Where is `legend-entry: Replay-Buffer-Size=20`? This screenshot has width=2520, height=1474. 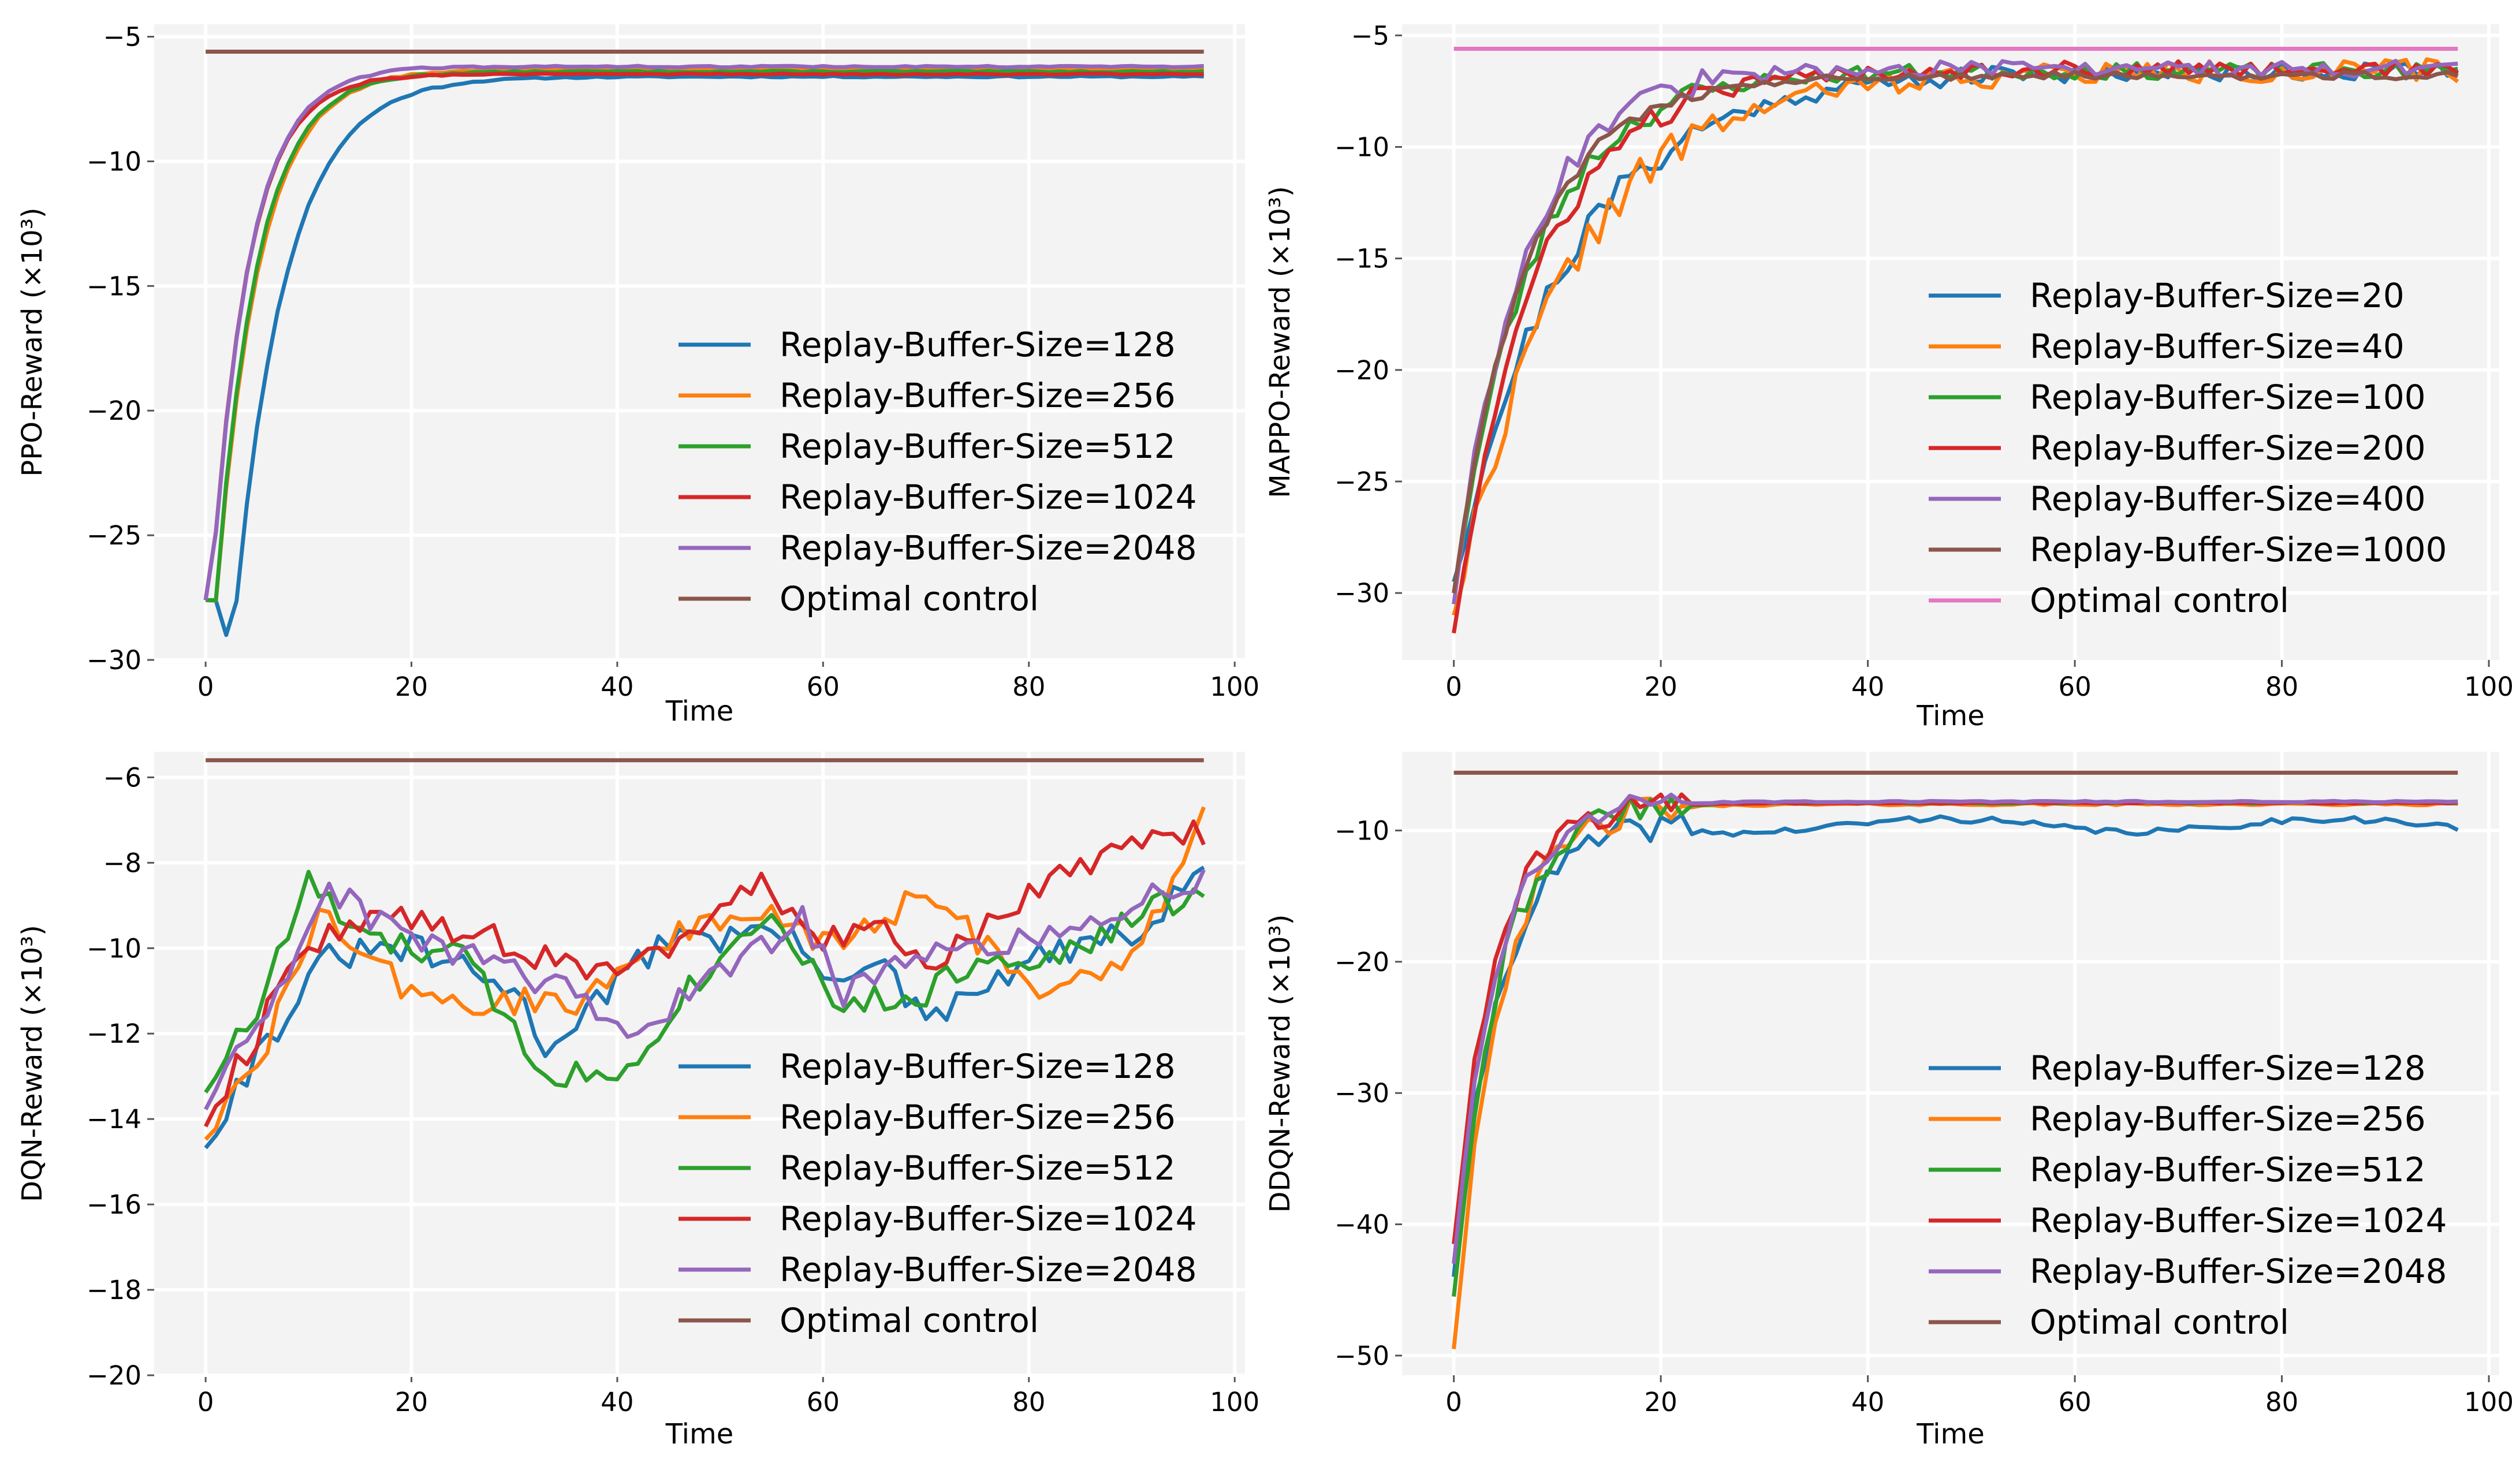 legend-entry: Replay-Buffer-Size=20 is located at coordinates (2218, 295).